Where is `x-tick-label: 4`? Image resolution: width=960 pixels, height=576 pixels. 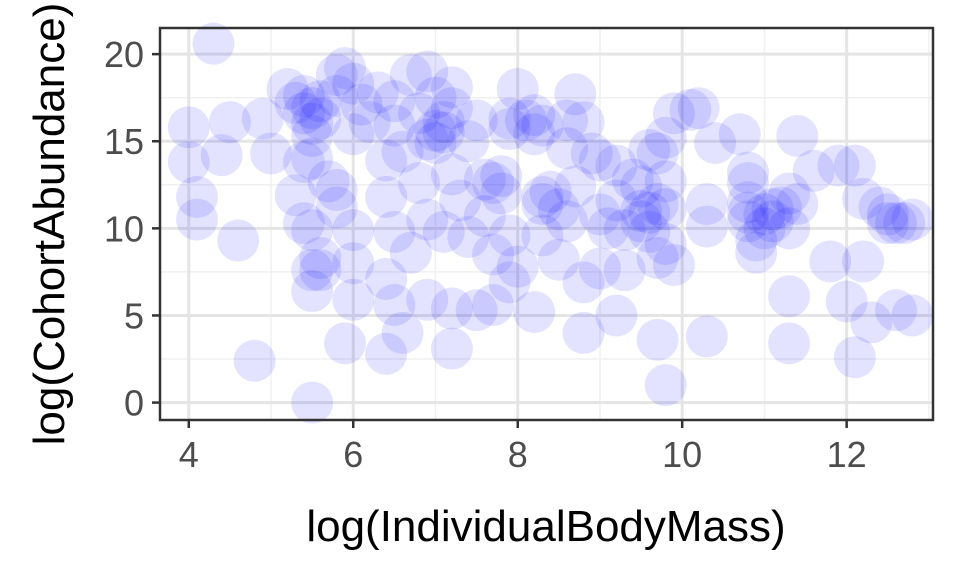
x-tick-label: 4 is located at coordinates (189, 454).